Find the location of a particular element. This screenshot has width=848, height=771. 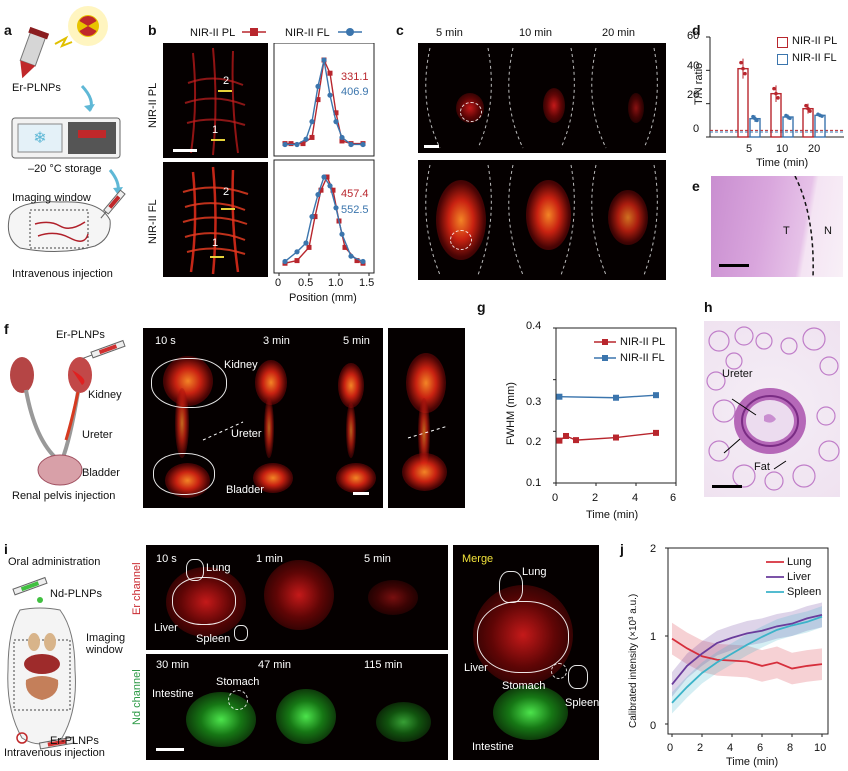

storage-label: –20 °C storage is located at coordinates (65, 169).